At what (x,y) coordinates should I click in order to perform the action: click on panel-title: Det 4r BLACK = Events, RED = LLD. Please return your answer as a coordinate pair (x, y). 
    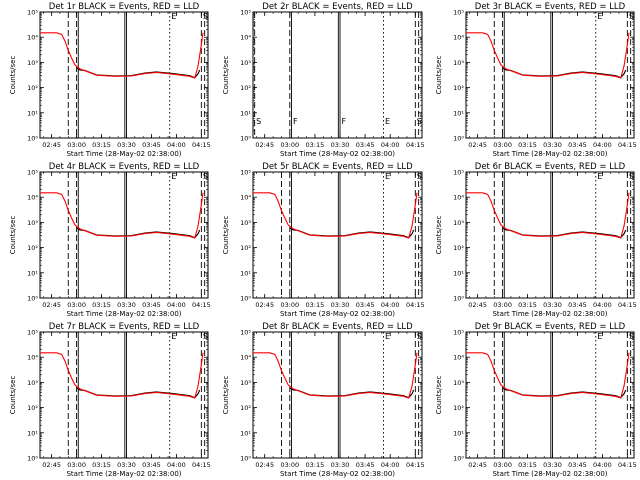
    Looking at the image, I should click on (124, 167).